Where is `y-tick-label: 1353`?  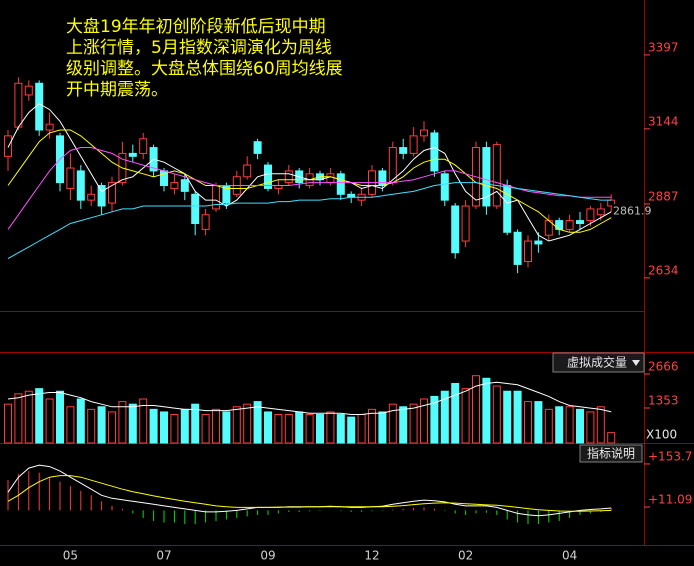 y-tick-label: 1353 is located at coordinates (663, 400).